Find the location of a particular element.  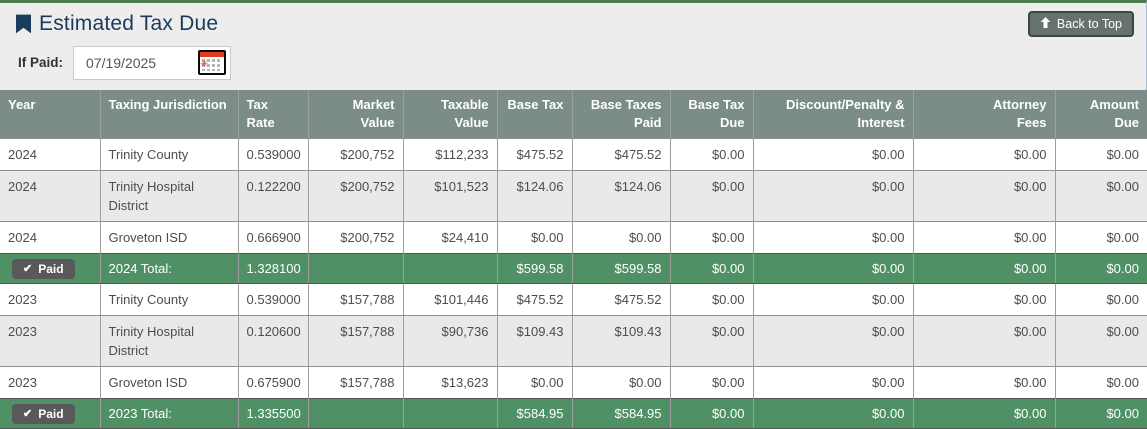

cell-base-tax: $599.58 is located at coordinates (534, 268).